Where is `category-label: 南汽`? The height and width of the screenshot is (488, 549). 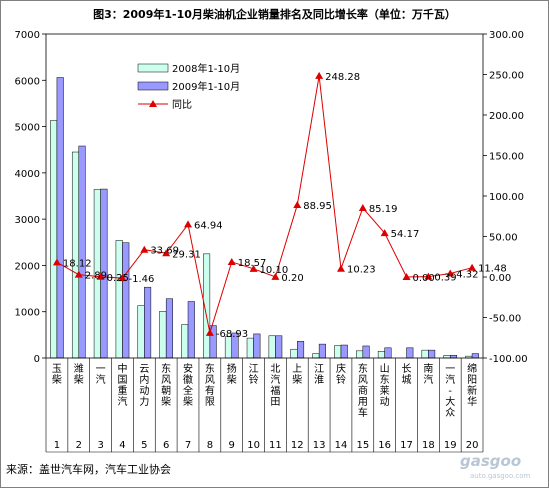
category-label: 南汽 is located at coordinates (428, 374).